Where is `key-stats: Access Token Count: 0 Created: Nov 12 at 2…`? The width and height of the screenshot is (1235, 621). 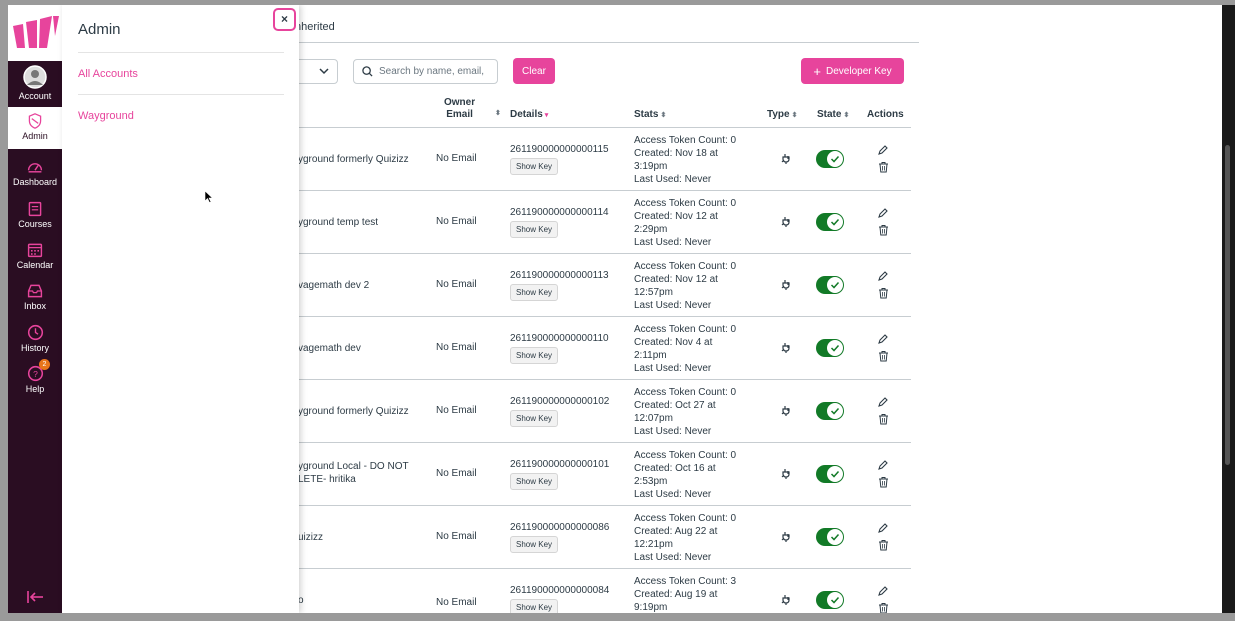 key-stats: Access Token Count: 0 Created: Nov 12 at 2… is located at coordinates (685, 223).